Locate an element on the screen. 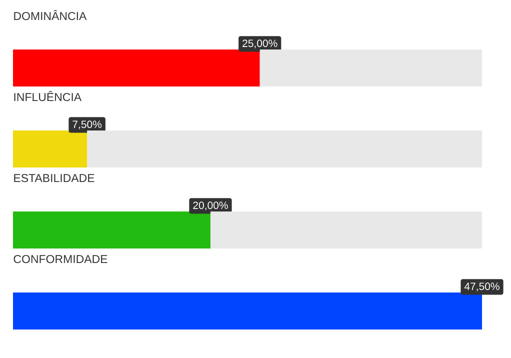 The height and width of the screenshot is (358, 511). data-label: 25,00% is located at coordinates (260, 44).